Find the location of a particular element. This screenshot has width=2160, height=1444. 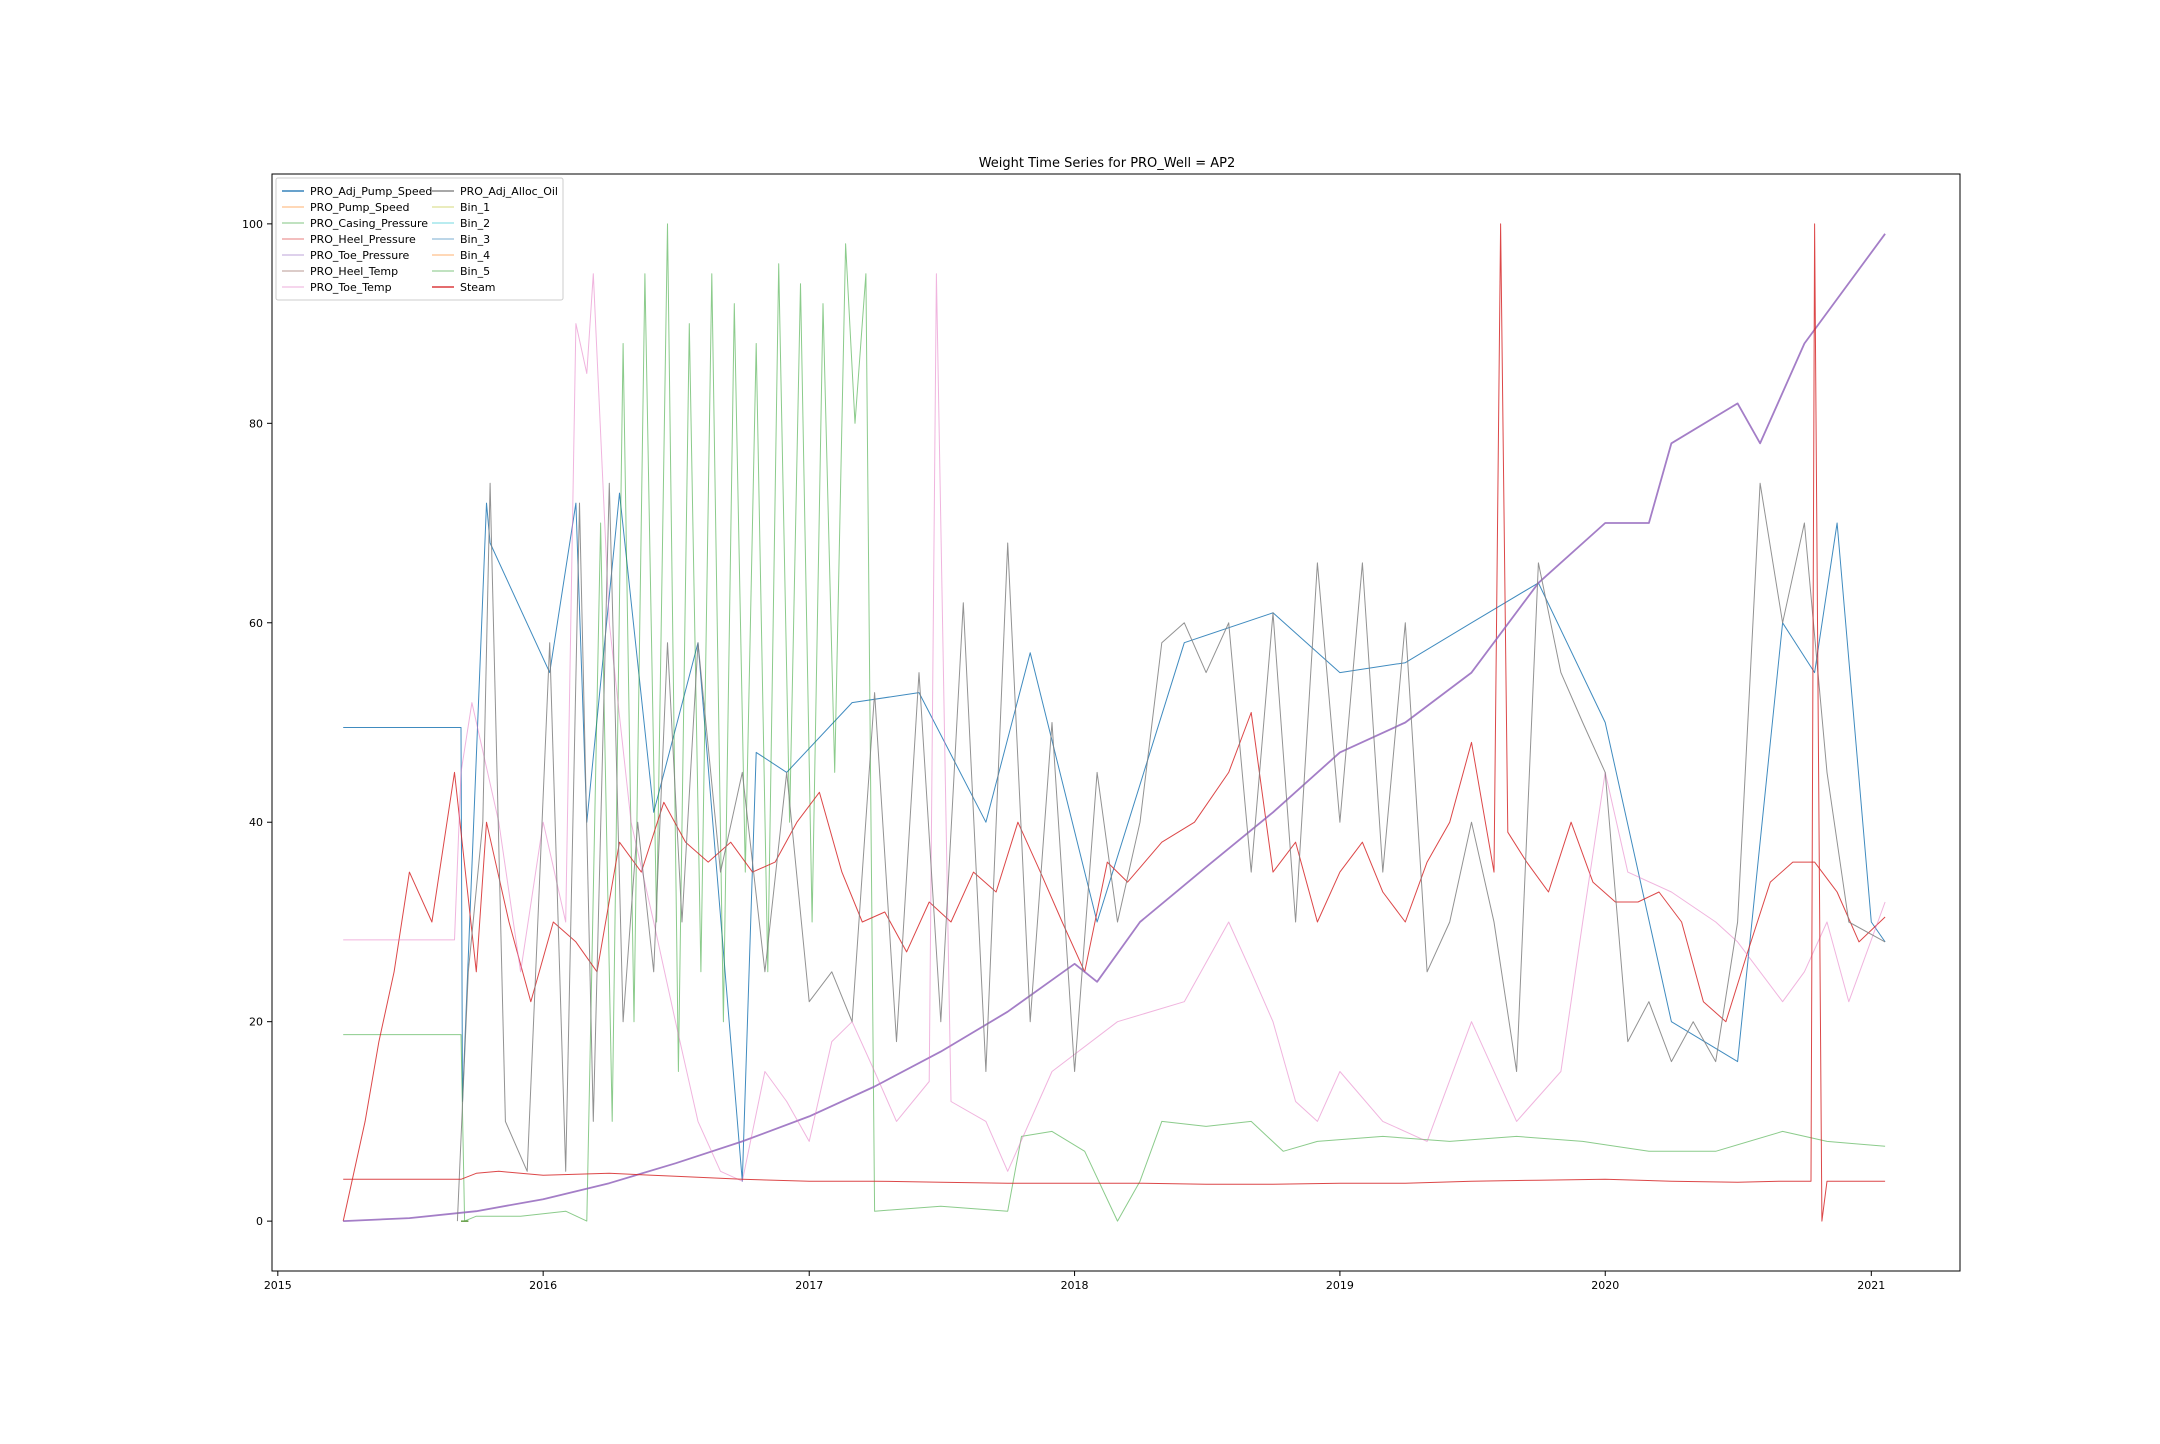

y-tick-label: 60 is located at coordinates (256, 623).